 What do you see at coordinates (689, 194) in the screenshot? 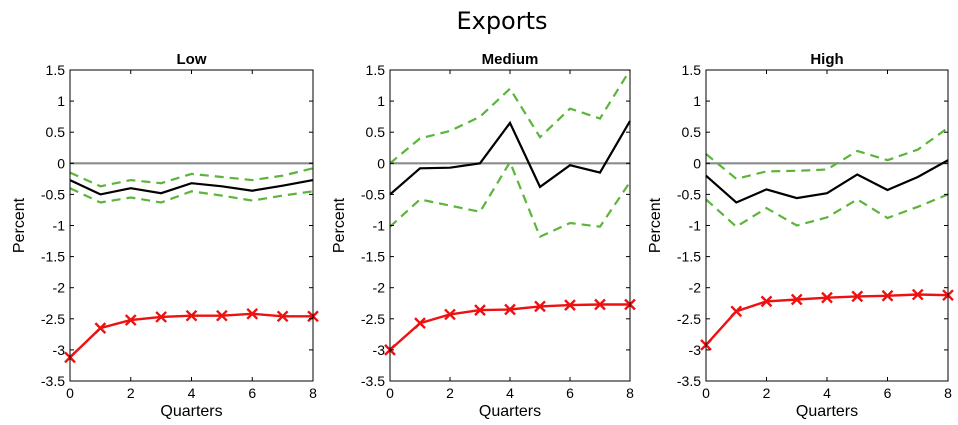
I see `high-ytick-label: -0.5` at bounding box center [689, 194].